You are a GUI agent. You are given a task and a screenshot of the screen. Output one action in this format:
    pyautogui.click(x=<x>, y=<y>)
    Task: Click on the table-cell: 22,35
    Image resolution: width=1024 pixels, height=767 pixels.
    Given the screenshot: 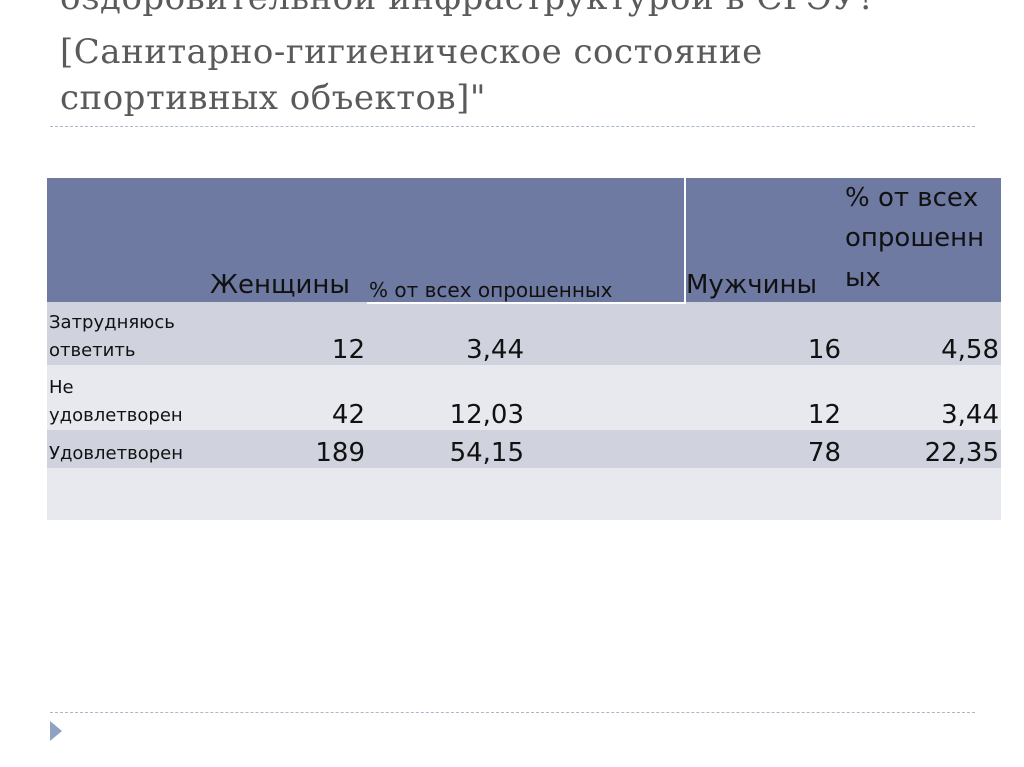 What is the action you would take?
    pyautogui.click(x=923, y=450)
    